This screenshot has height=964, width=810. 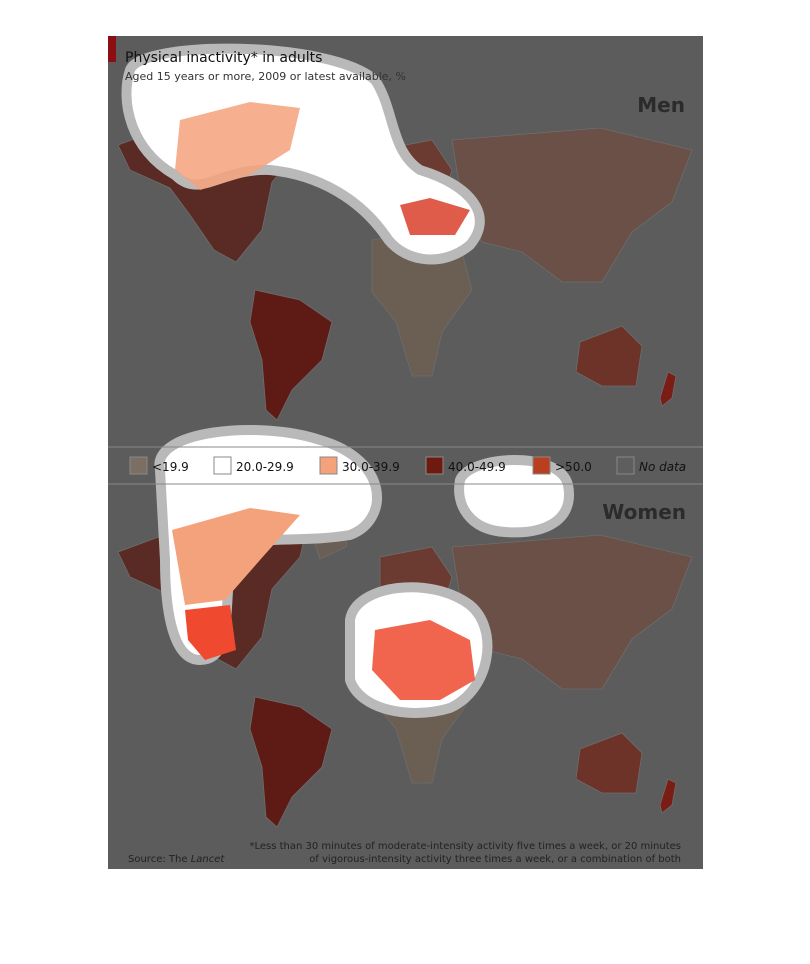 I want to click on title-marker, so click(x=112, y=49).